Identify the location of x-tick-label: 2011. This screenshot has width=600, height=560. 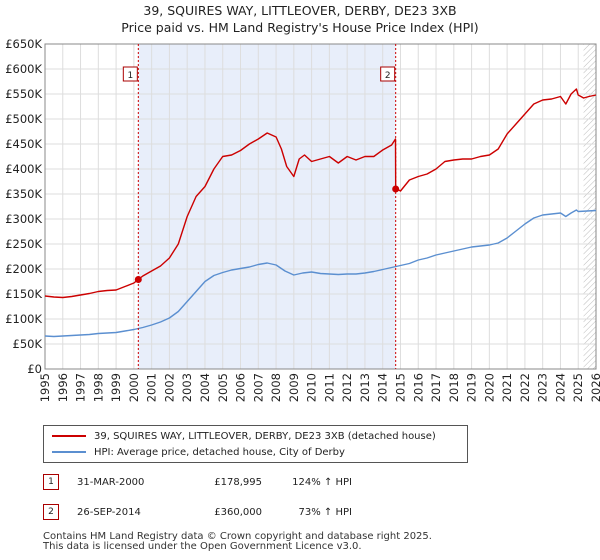
(329, 387).